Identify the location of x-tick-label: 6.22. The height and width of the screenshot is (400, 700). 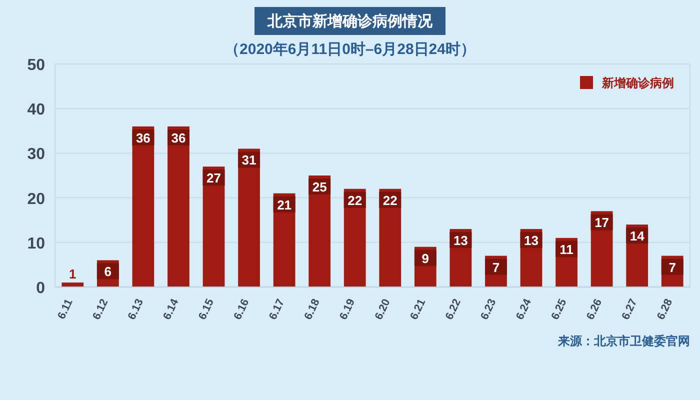
(453, 309).